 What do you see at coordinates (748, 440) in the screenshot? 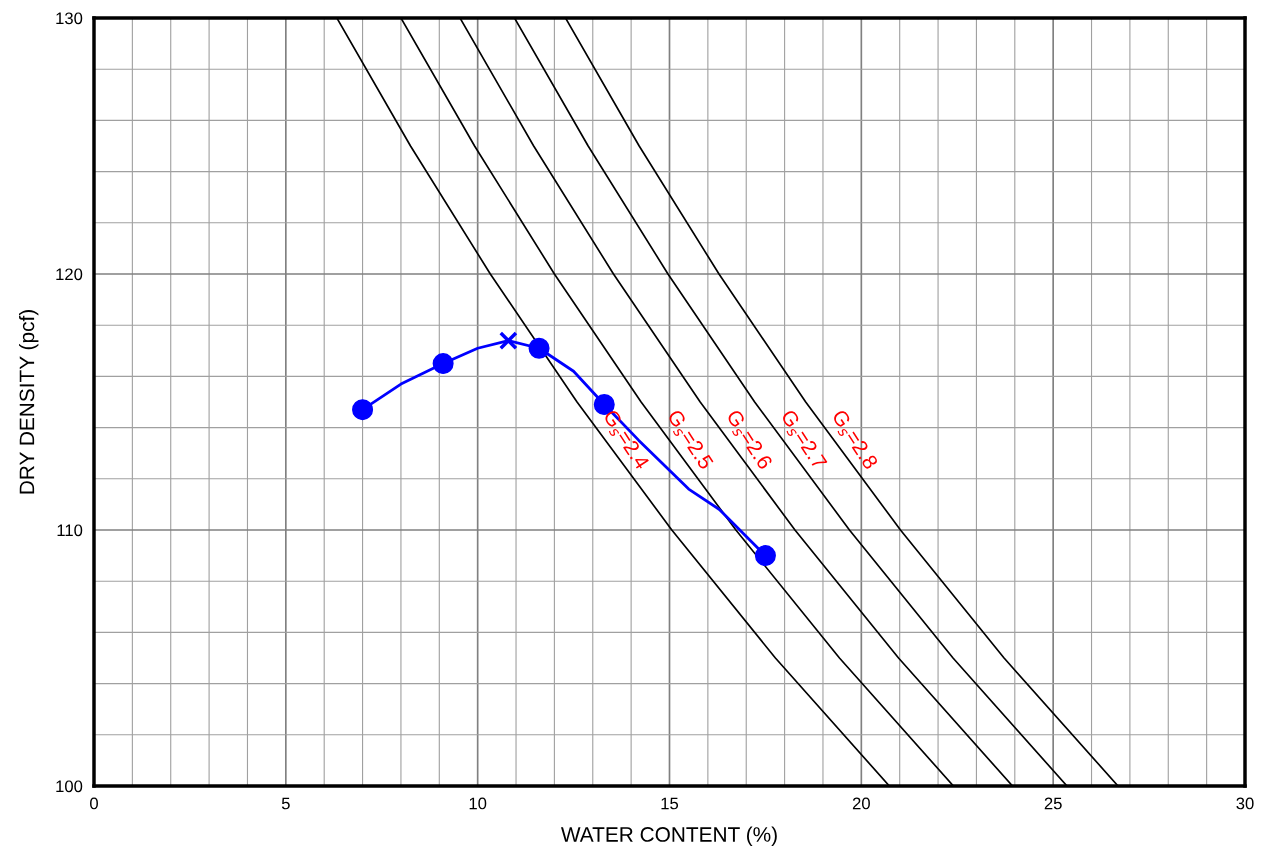
I see `annotation: G$_{s}$=2.6` at bounding box center [748, 440].